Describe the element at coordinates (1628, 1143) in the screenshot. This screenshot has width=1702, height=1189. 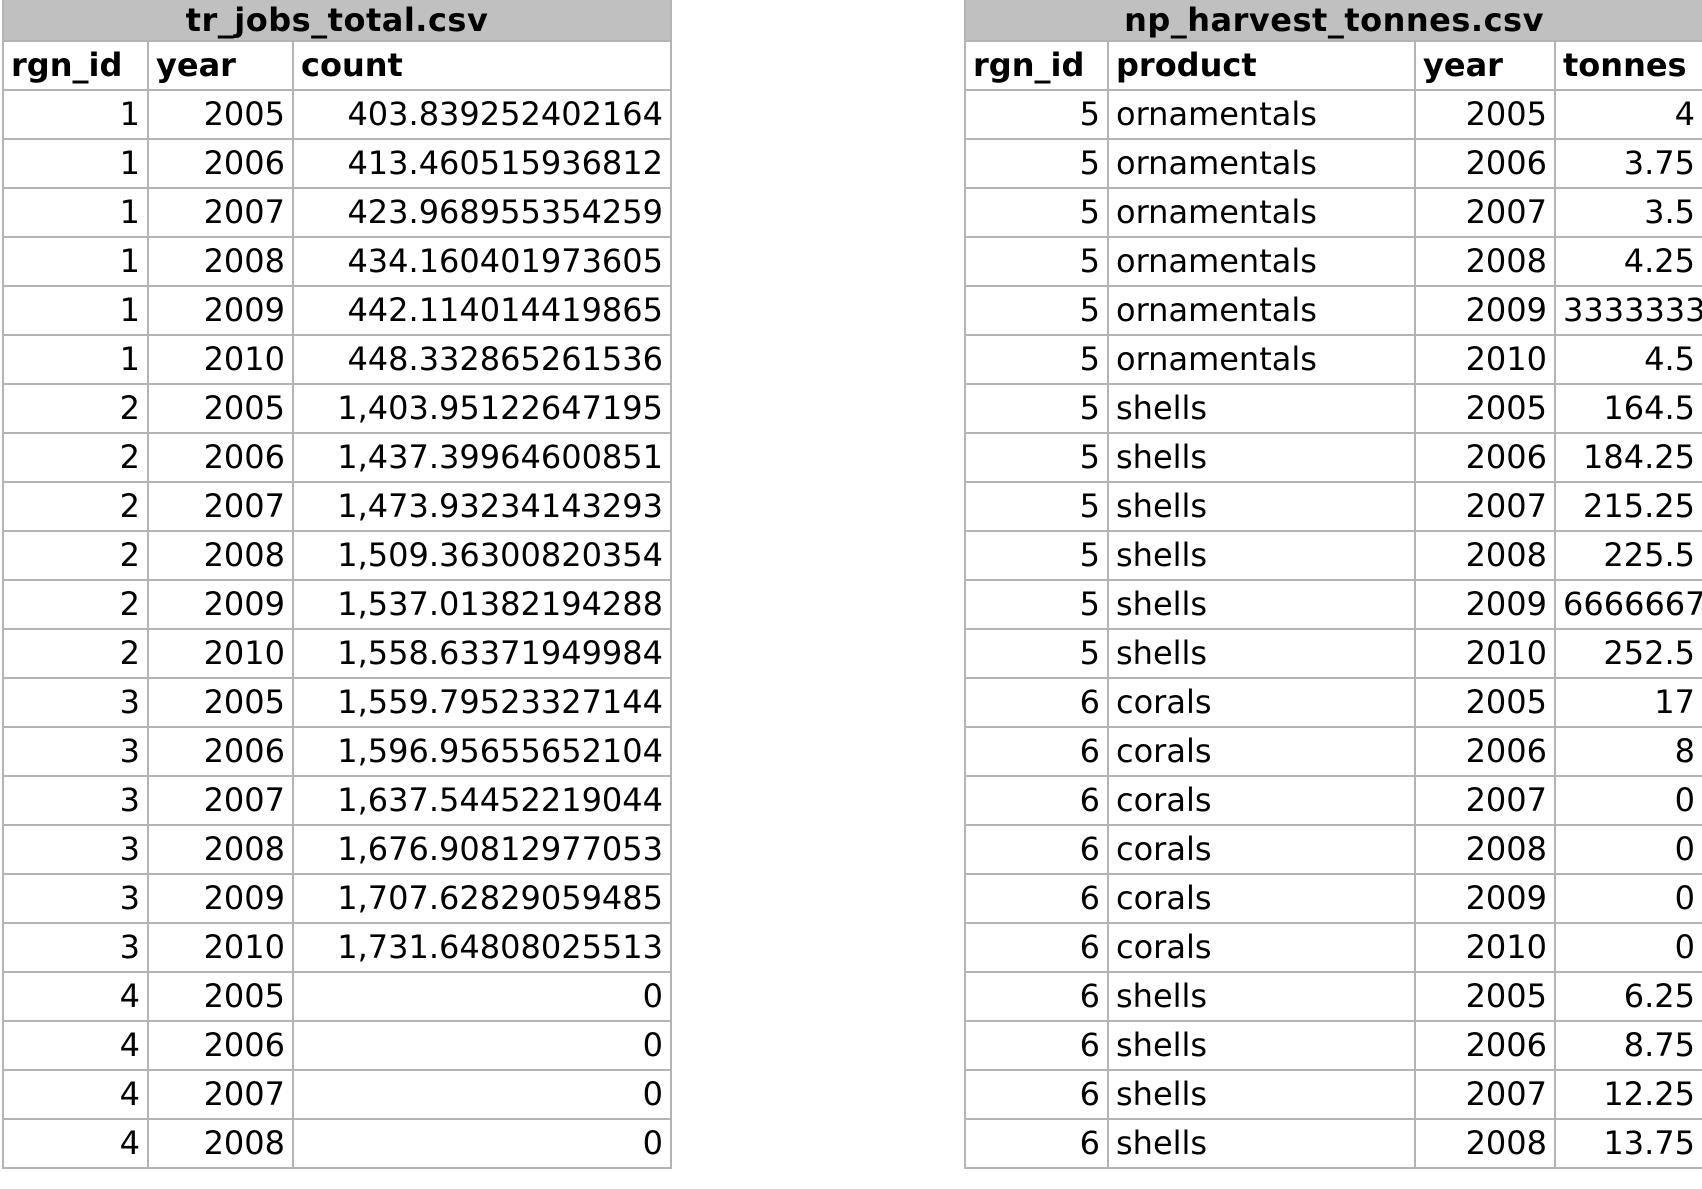
I see `cell-tonnes: 13.75` at that location.